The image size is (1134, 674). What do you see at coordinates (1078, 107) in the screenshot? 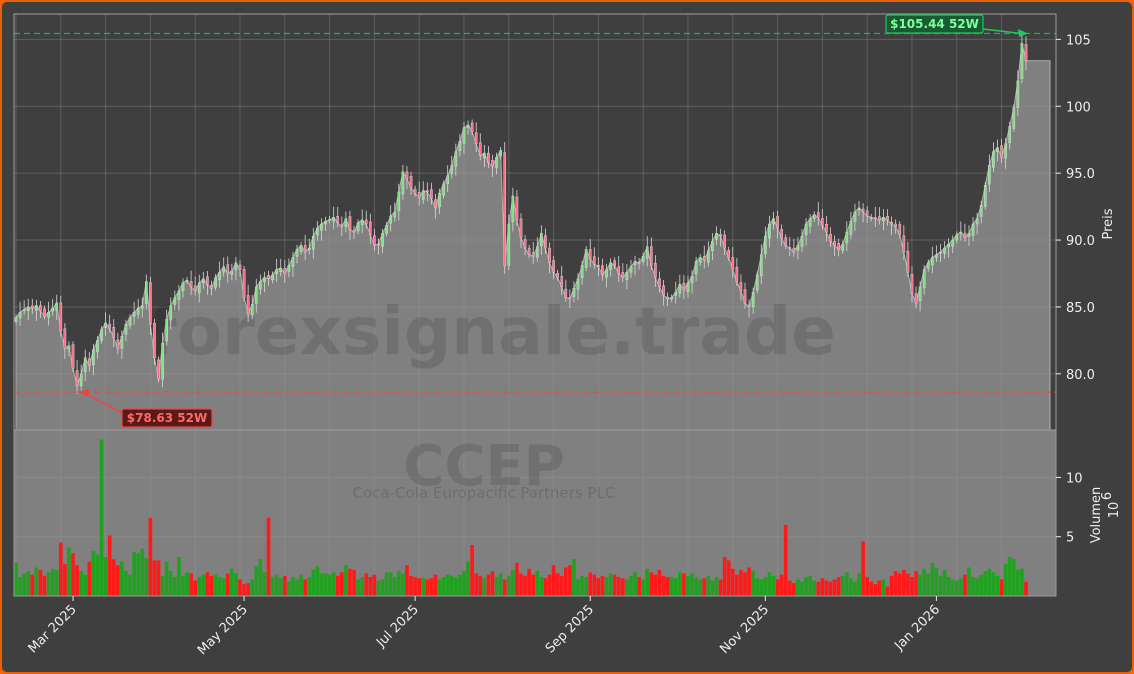
I see `price-tick-label: 100` at bounding box center [1078, 107].